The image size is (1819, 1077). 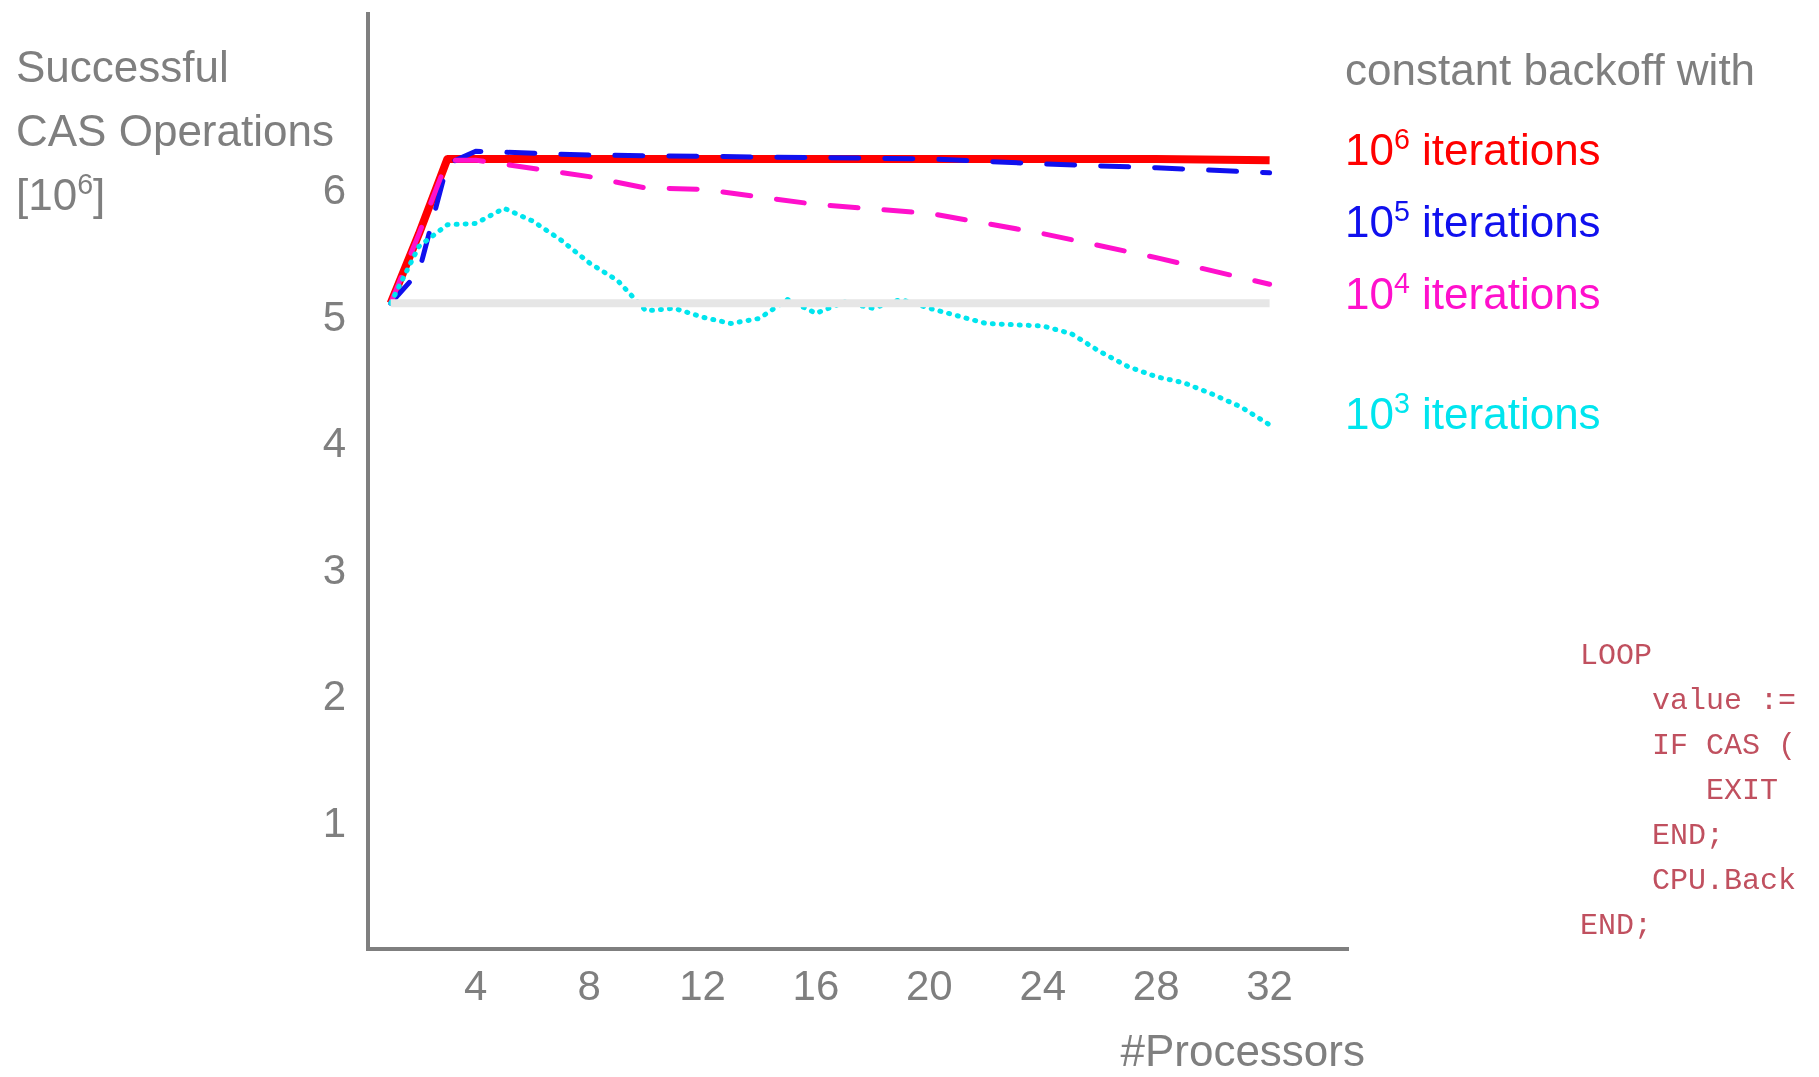 What do you see at coordinates (476, 985) in the screenshot?
I see `x-tick-label: 4` at bounding box center [476, 985].